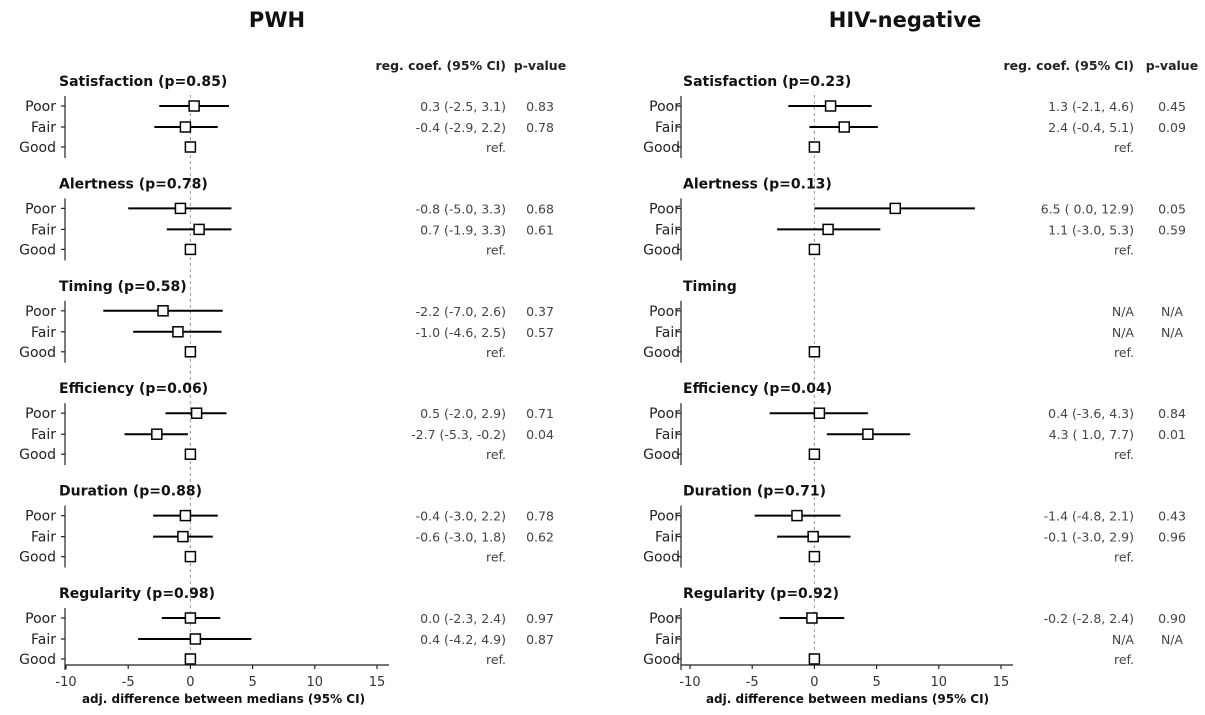 The width and height of the screenshot is (1205, 715). Describe the element at coordinates (757, 184) in the screenshot. I see `group-heading: Alertness (p=0.13)` at that location.